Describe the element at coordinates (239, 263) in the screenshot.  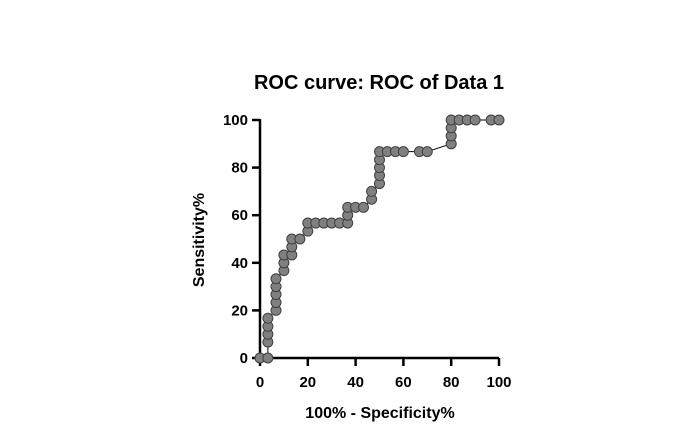
I see `y-tick-label: 40` at that location.